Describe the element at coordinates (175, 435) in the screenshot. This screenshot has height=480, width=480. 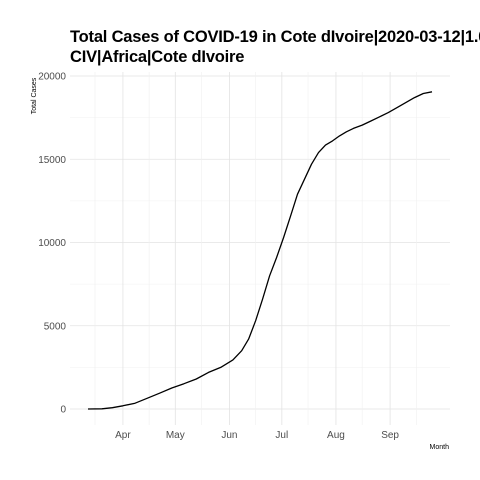
I see `x-tick-label: May` at that location.